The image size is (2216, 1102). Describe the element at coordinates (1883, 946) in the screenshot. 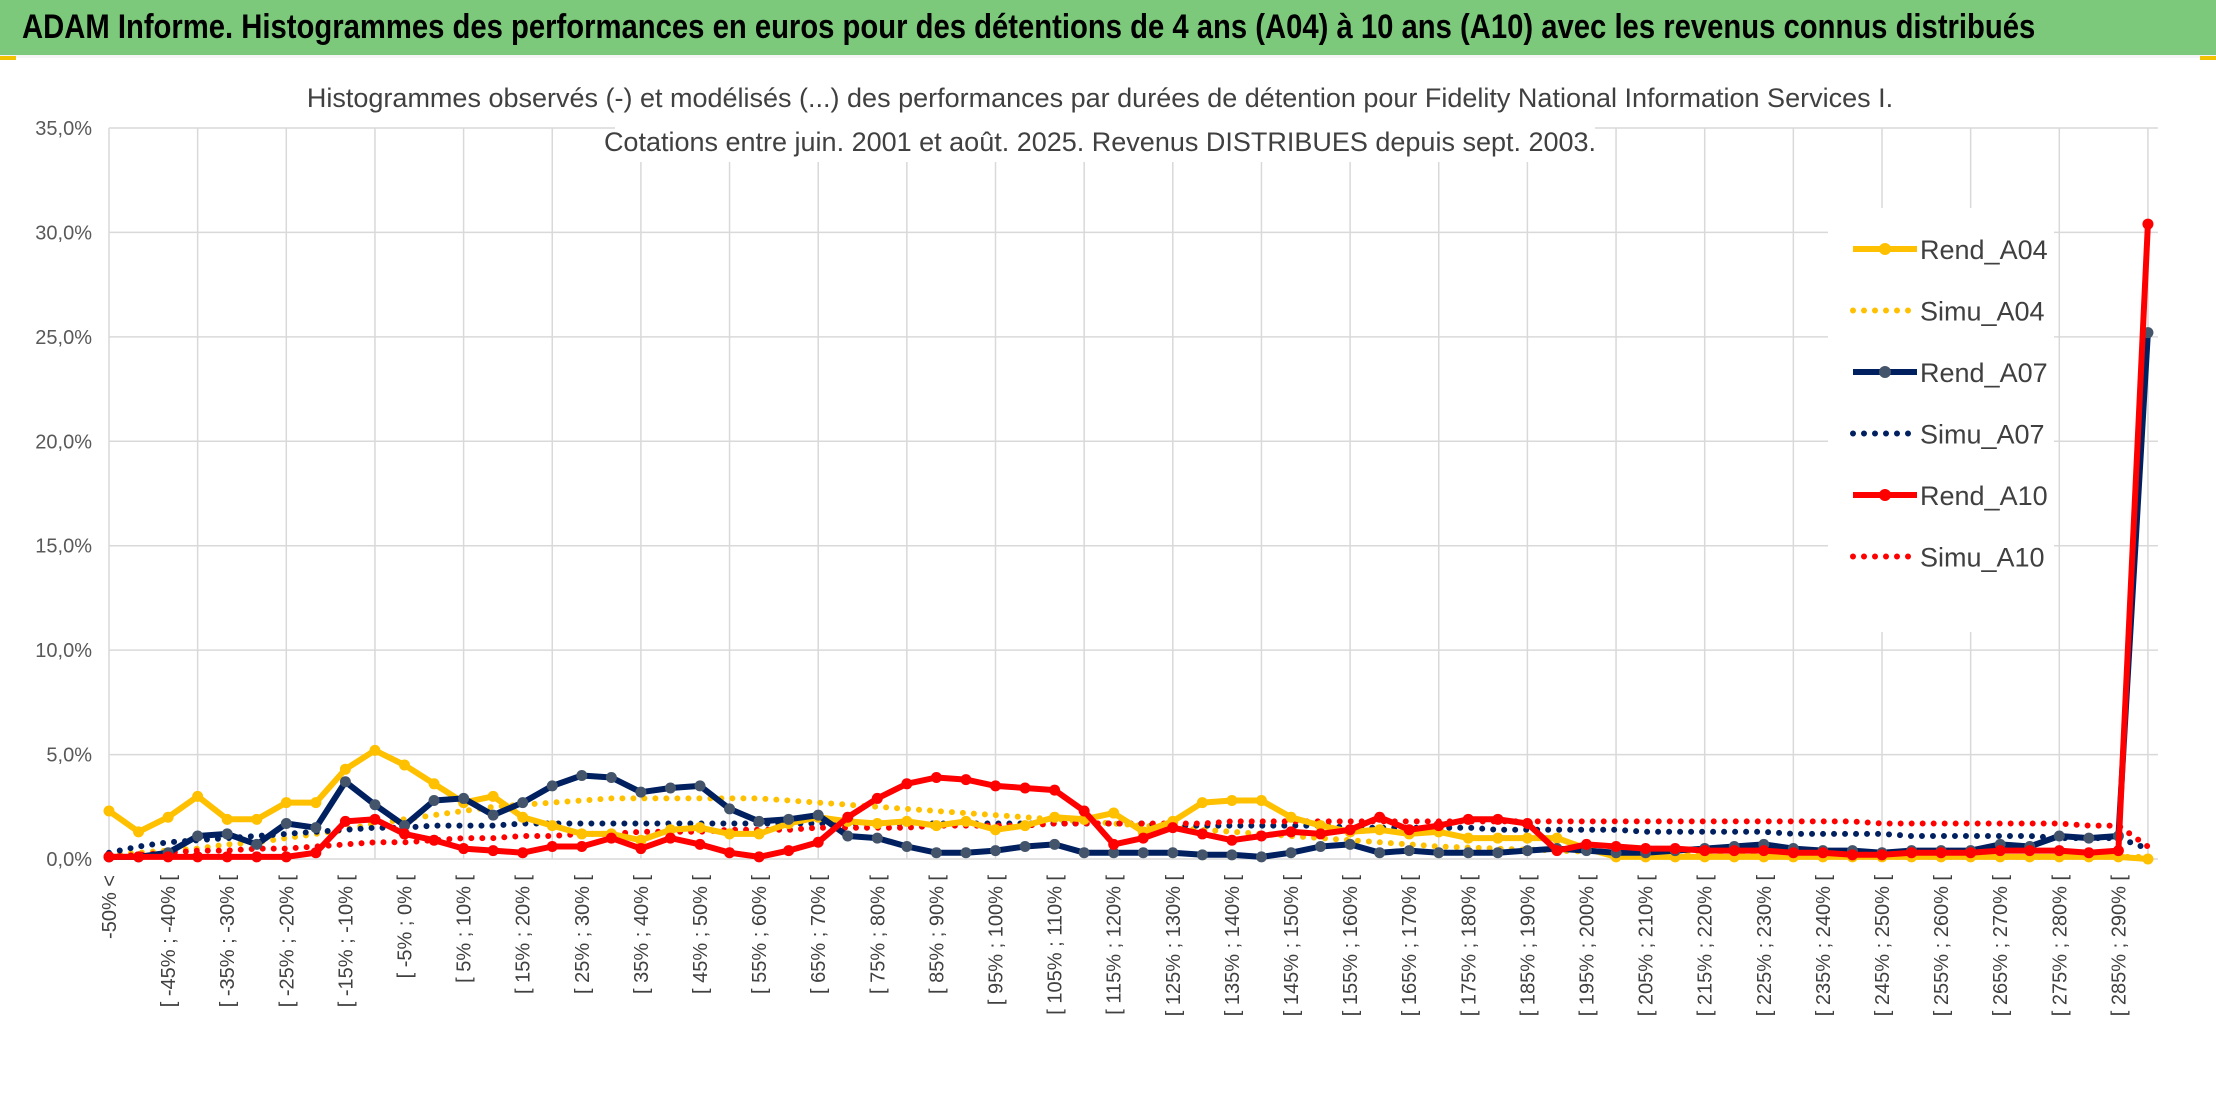

I see `x-tick-label: [ 245% ; 250% [` at that location.